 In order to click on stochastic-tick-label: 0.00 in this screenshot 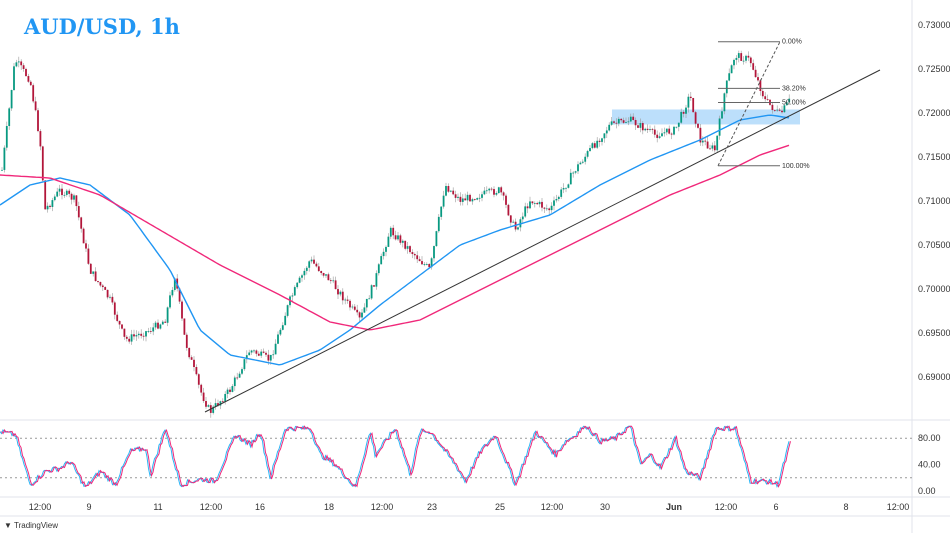, I will do `click(927, 491)`.